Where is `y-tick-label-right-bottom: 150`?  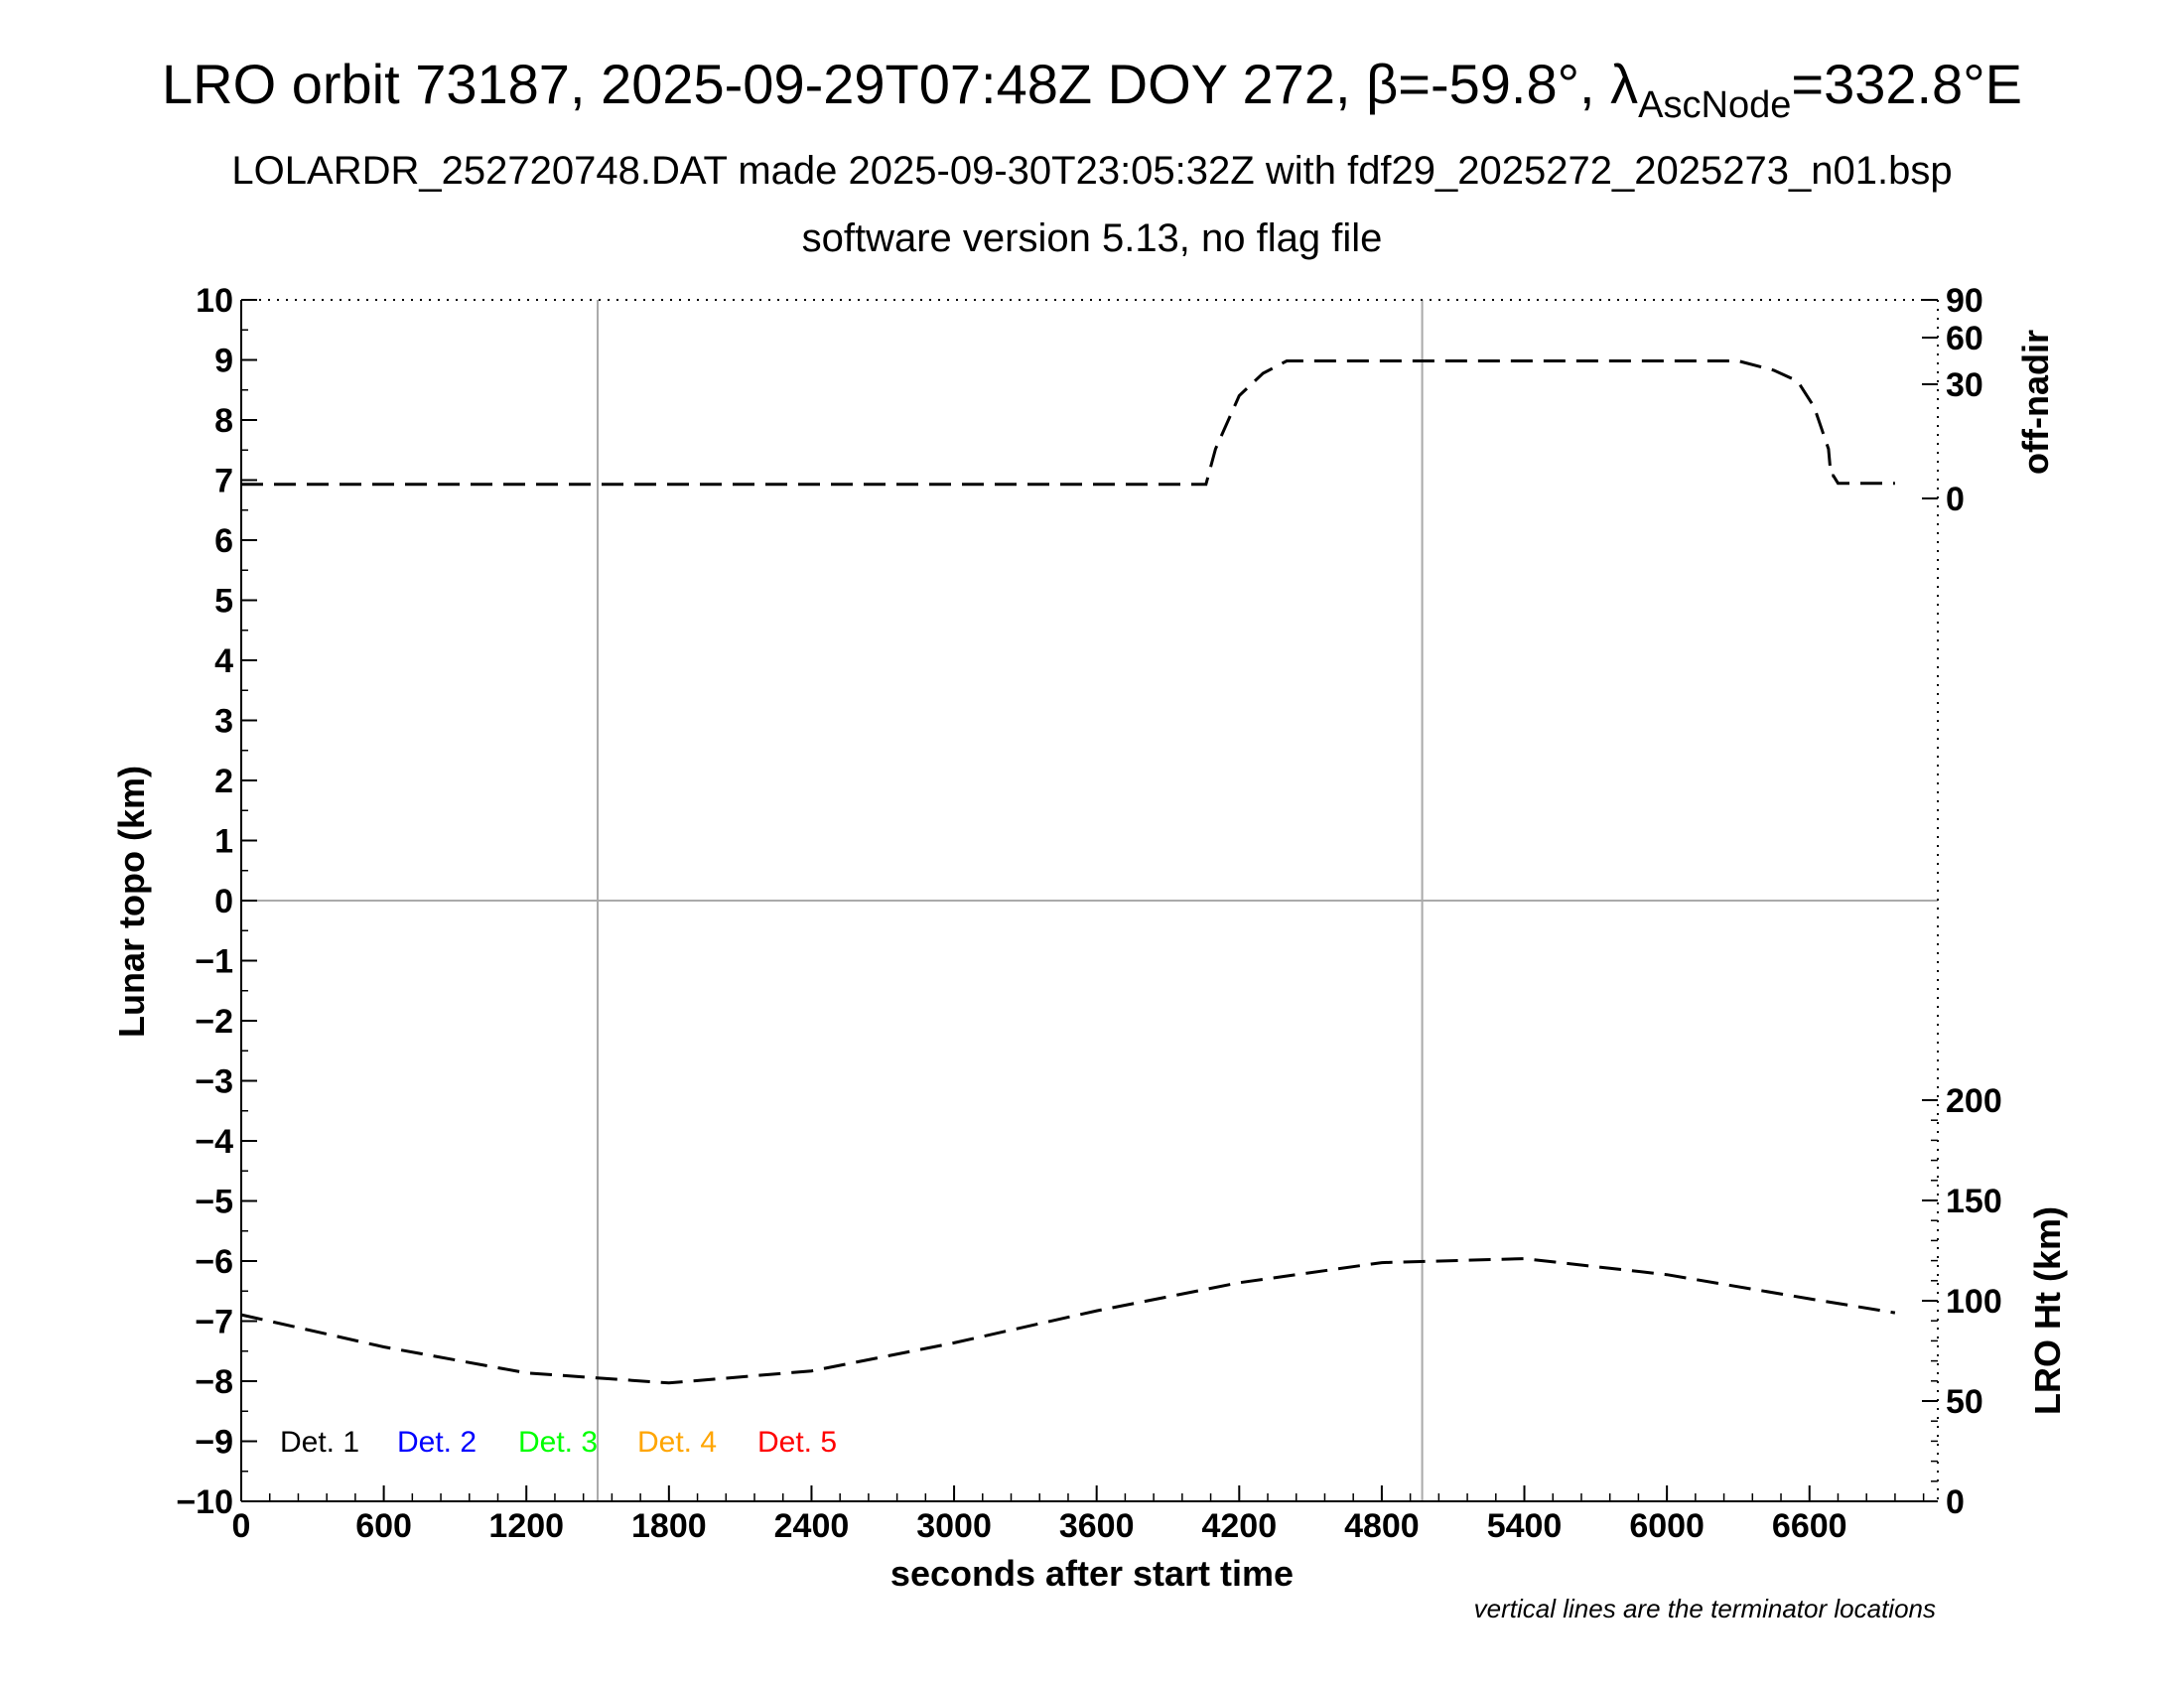 y-tick-label-right-bottom: 150 is located at coordinates (1974, 1201).